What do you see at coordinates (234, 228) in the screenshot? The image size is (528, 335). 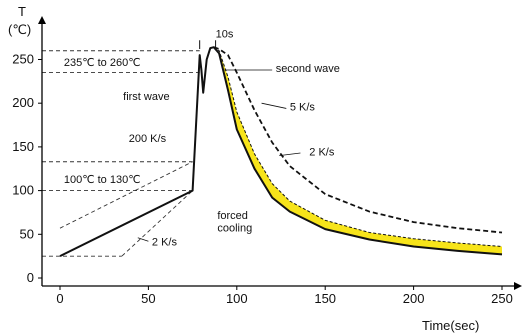 I see `annotation-label: cooling` at bounding box center [234, 228].